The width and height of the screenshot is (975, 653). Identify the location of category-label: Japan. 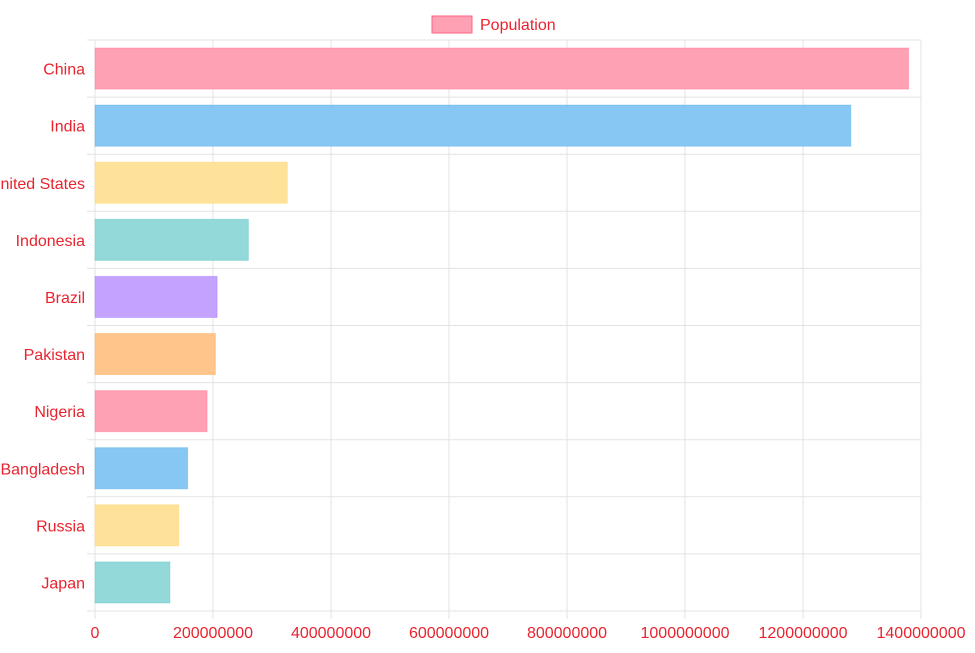
(63, 583).